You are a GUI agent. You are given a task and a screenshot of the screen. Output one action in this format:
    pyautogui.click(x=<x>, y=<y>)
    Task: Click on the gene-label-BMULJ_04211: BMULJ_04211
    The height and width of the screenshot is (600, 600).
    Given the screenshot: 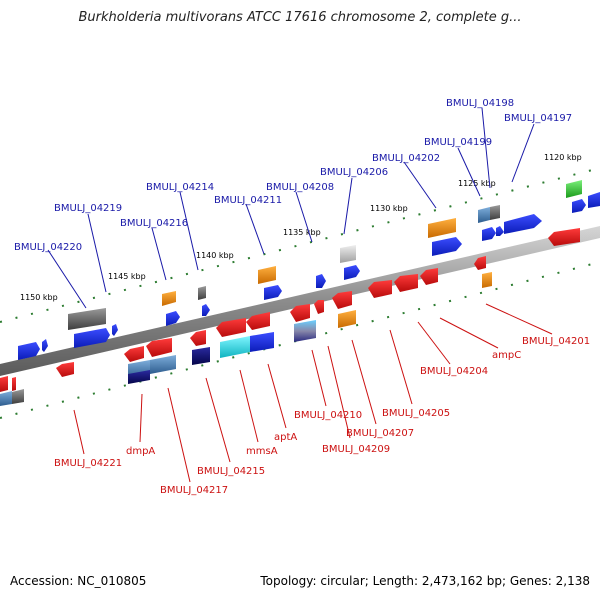 What is the action you would take?
    pyautogui.click(x=248, y=200)
    